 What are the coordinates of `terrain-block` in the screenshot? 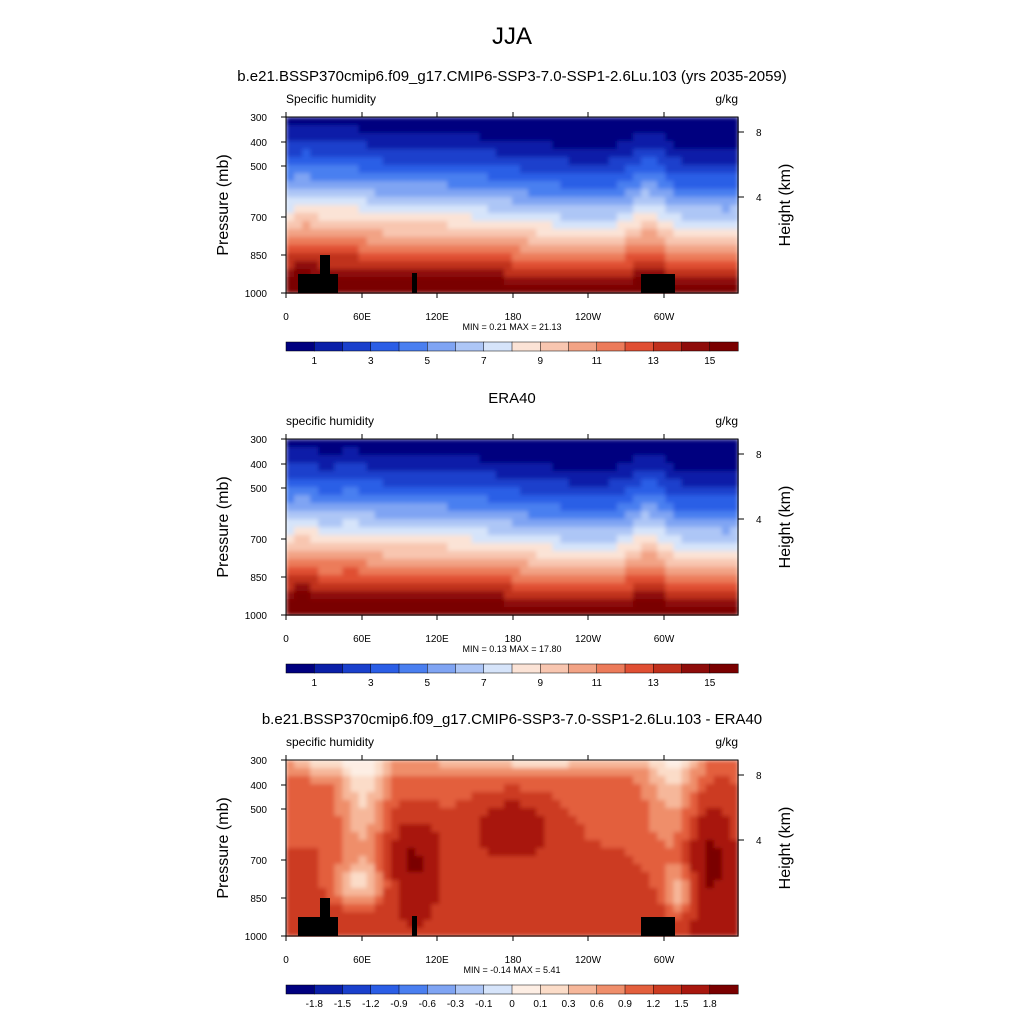 It's located at (414, 283).